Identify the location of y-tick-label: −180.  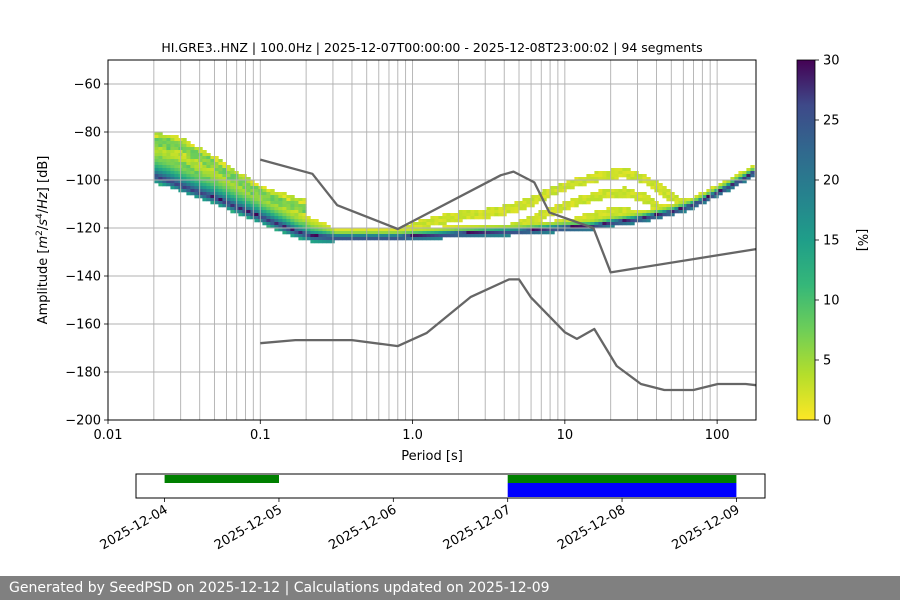
(83, 373).